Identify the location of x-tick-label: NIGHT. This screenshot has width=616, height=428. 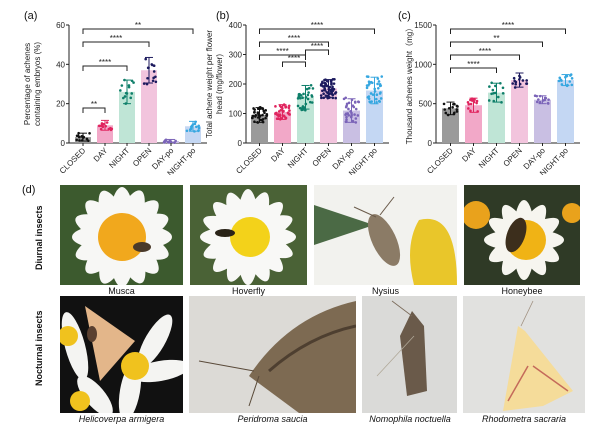
(489, 158).